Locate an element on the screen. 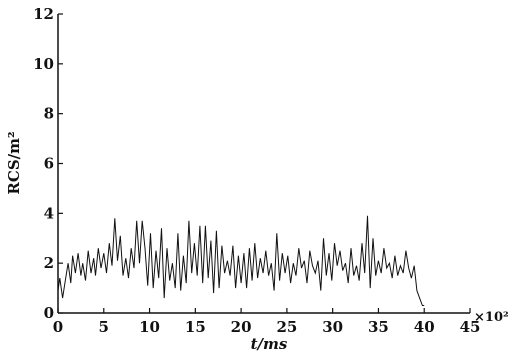 Image resolution: width=515 pixels, height=352 pixels. x-multiplier-label: ×10² is located at coordinates (491, 317).